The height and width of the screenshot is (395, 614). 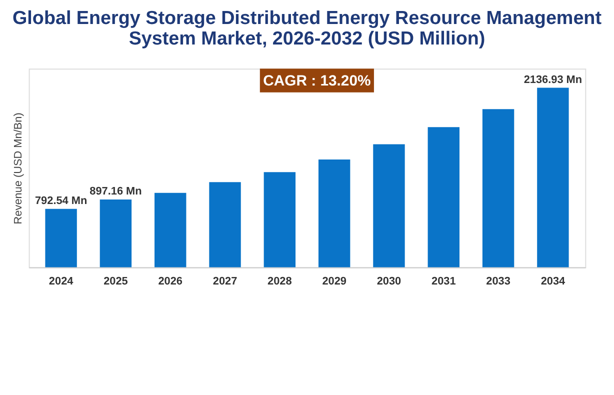 I want to click on x-tick-label: 2033, so click(x=498, y=282).